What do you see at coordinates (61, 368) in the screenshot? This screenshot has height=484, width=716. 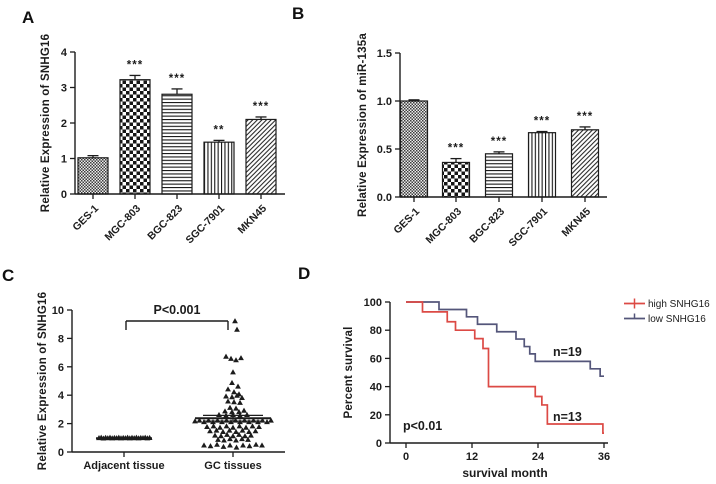 I see `y-tick-label: 6` at bounding box center [61, 368].